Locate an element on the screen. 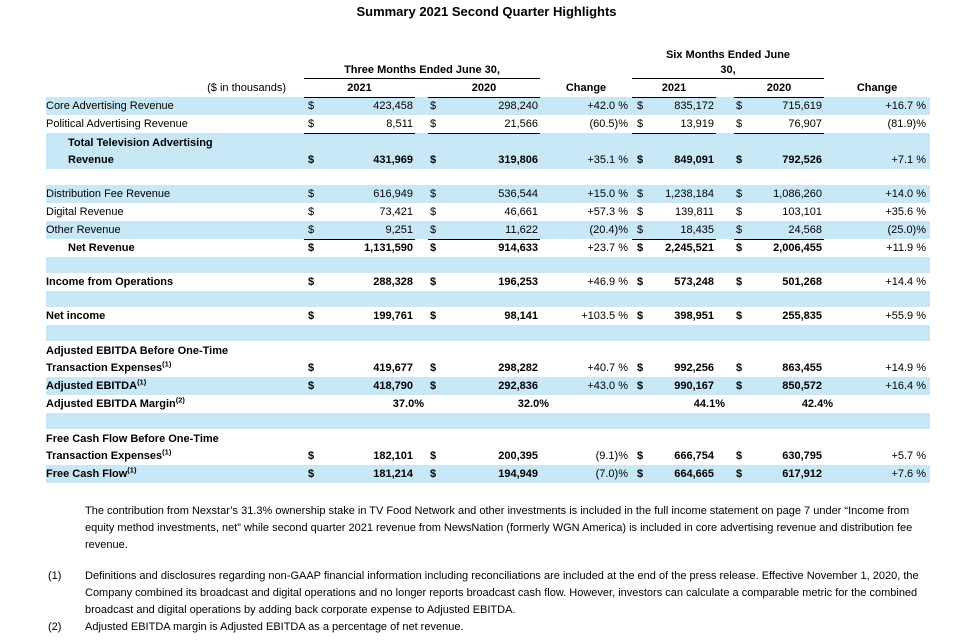 The height and width of the screenshot is (642, 973). value-cell-3mo-2021: 199,761 is located at coordinates (393, 316).